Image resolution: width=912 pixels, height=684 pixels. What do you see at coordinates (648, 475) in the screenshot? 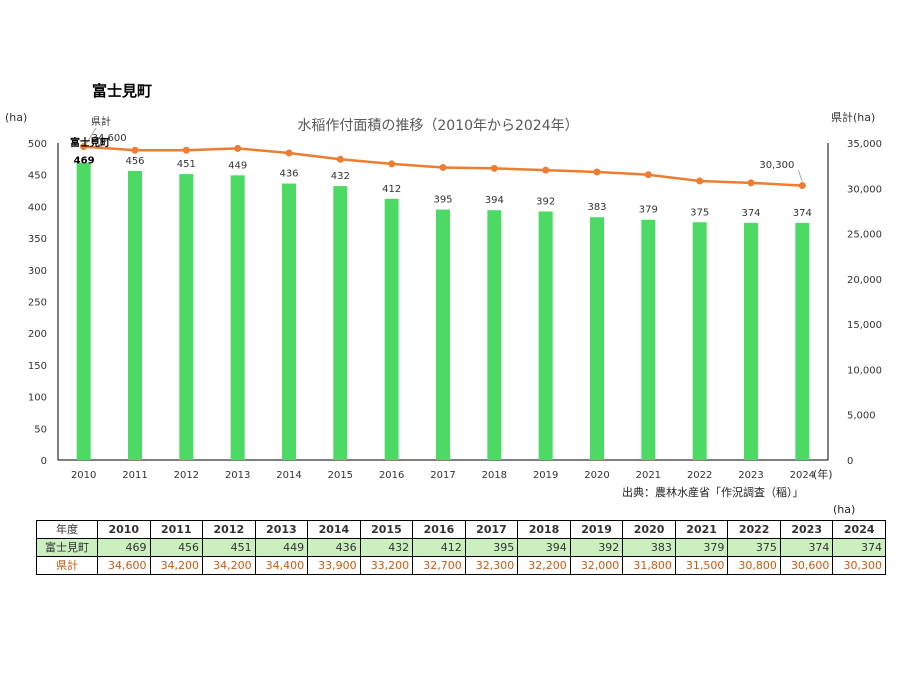
I see `x-tick-label: 2021` at bounding box center [648, 475].